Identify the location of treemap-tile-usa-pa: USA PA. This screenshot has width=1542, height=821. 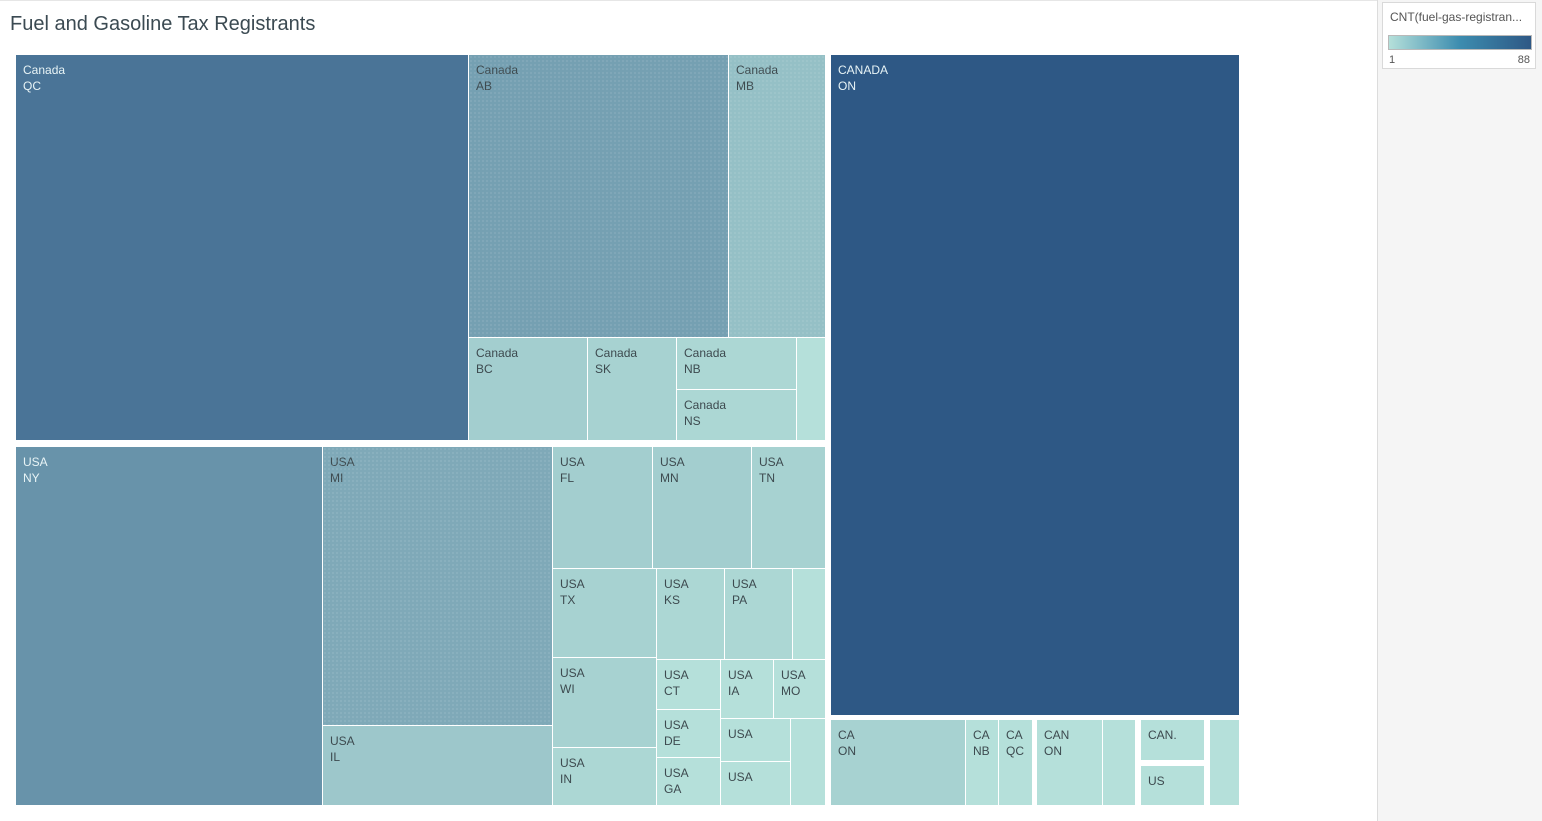
(758, 614).